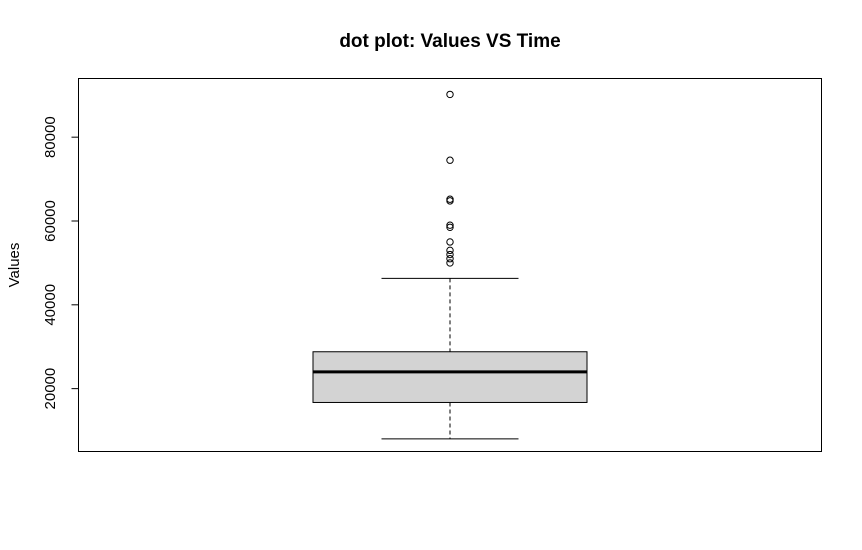 Image resolution: width=862 pixels, height=550 pixels. What do you see at coordinates (450, 178) in the screenshot?
I see `outliers` at bounding box center [450, 178].